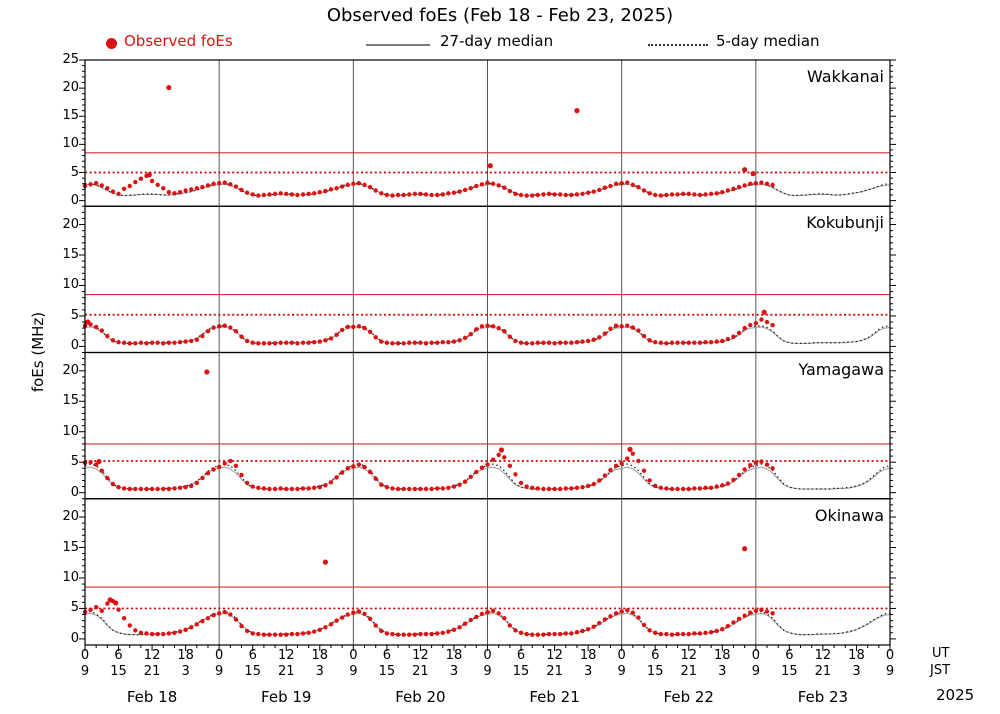 The image size is (1000, 714). Describe the element at coordinates (38, 352) in the screenshot. I see `y-axis-title: foEs (MHz)` at that location.